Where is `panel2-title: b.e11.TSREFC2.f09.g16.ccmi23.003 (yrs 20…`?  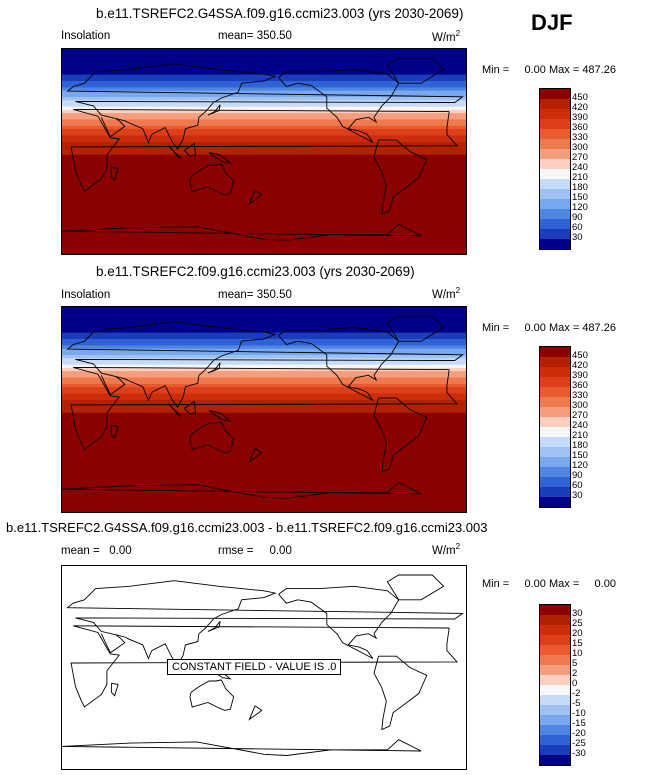 panel2-title: b.e11.TSREFC2.f09.g16.ccmi23.003 (yrs 20… is located at coordinates (255, 271).